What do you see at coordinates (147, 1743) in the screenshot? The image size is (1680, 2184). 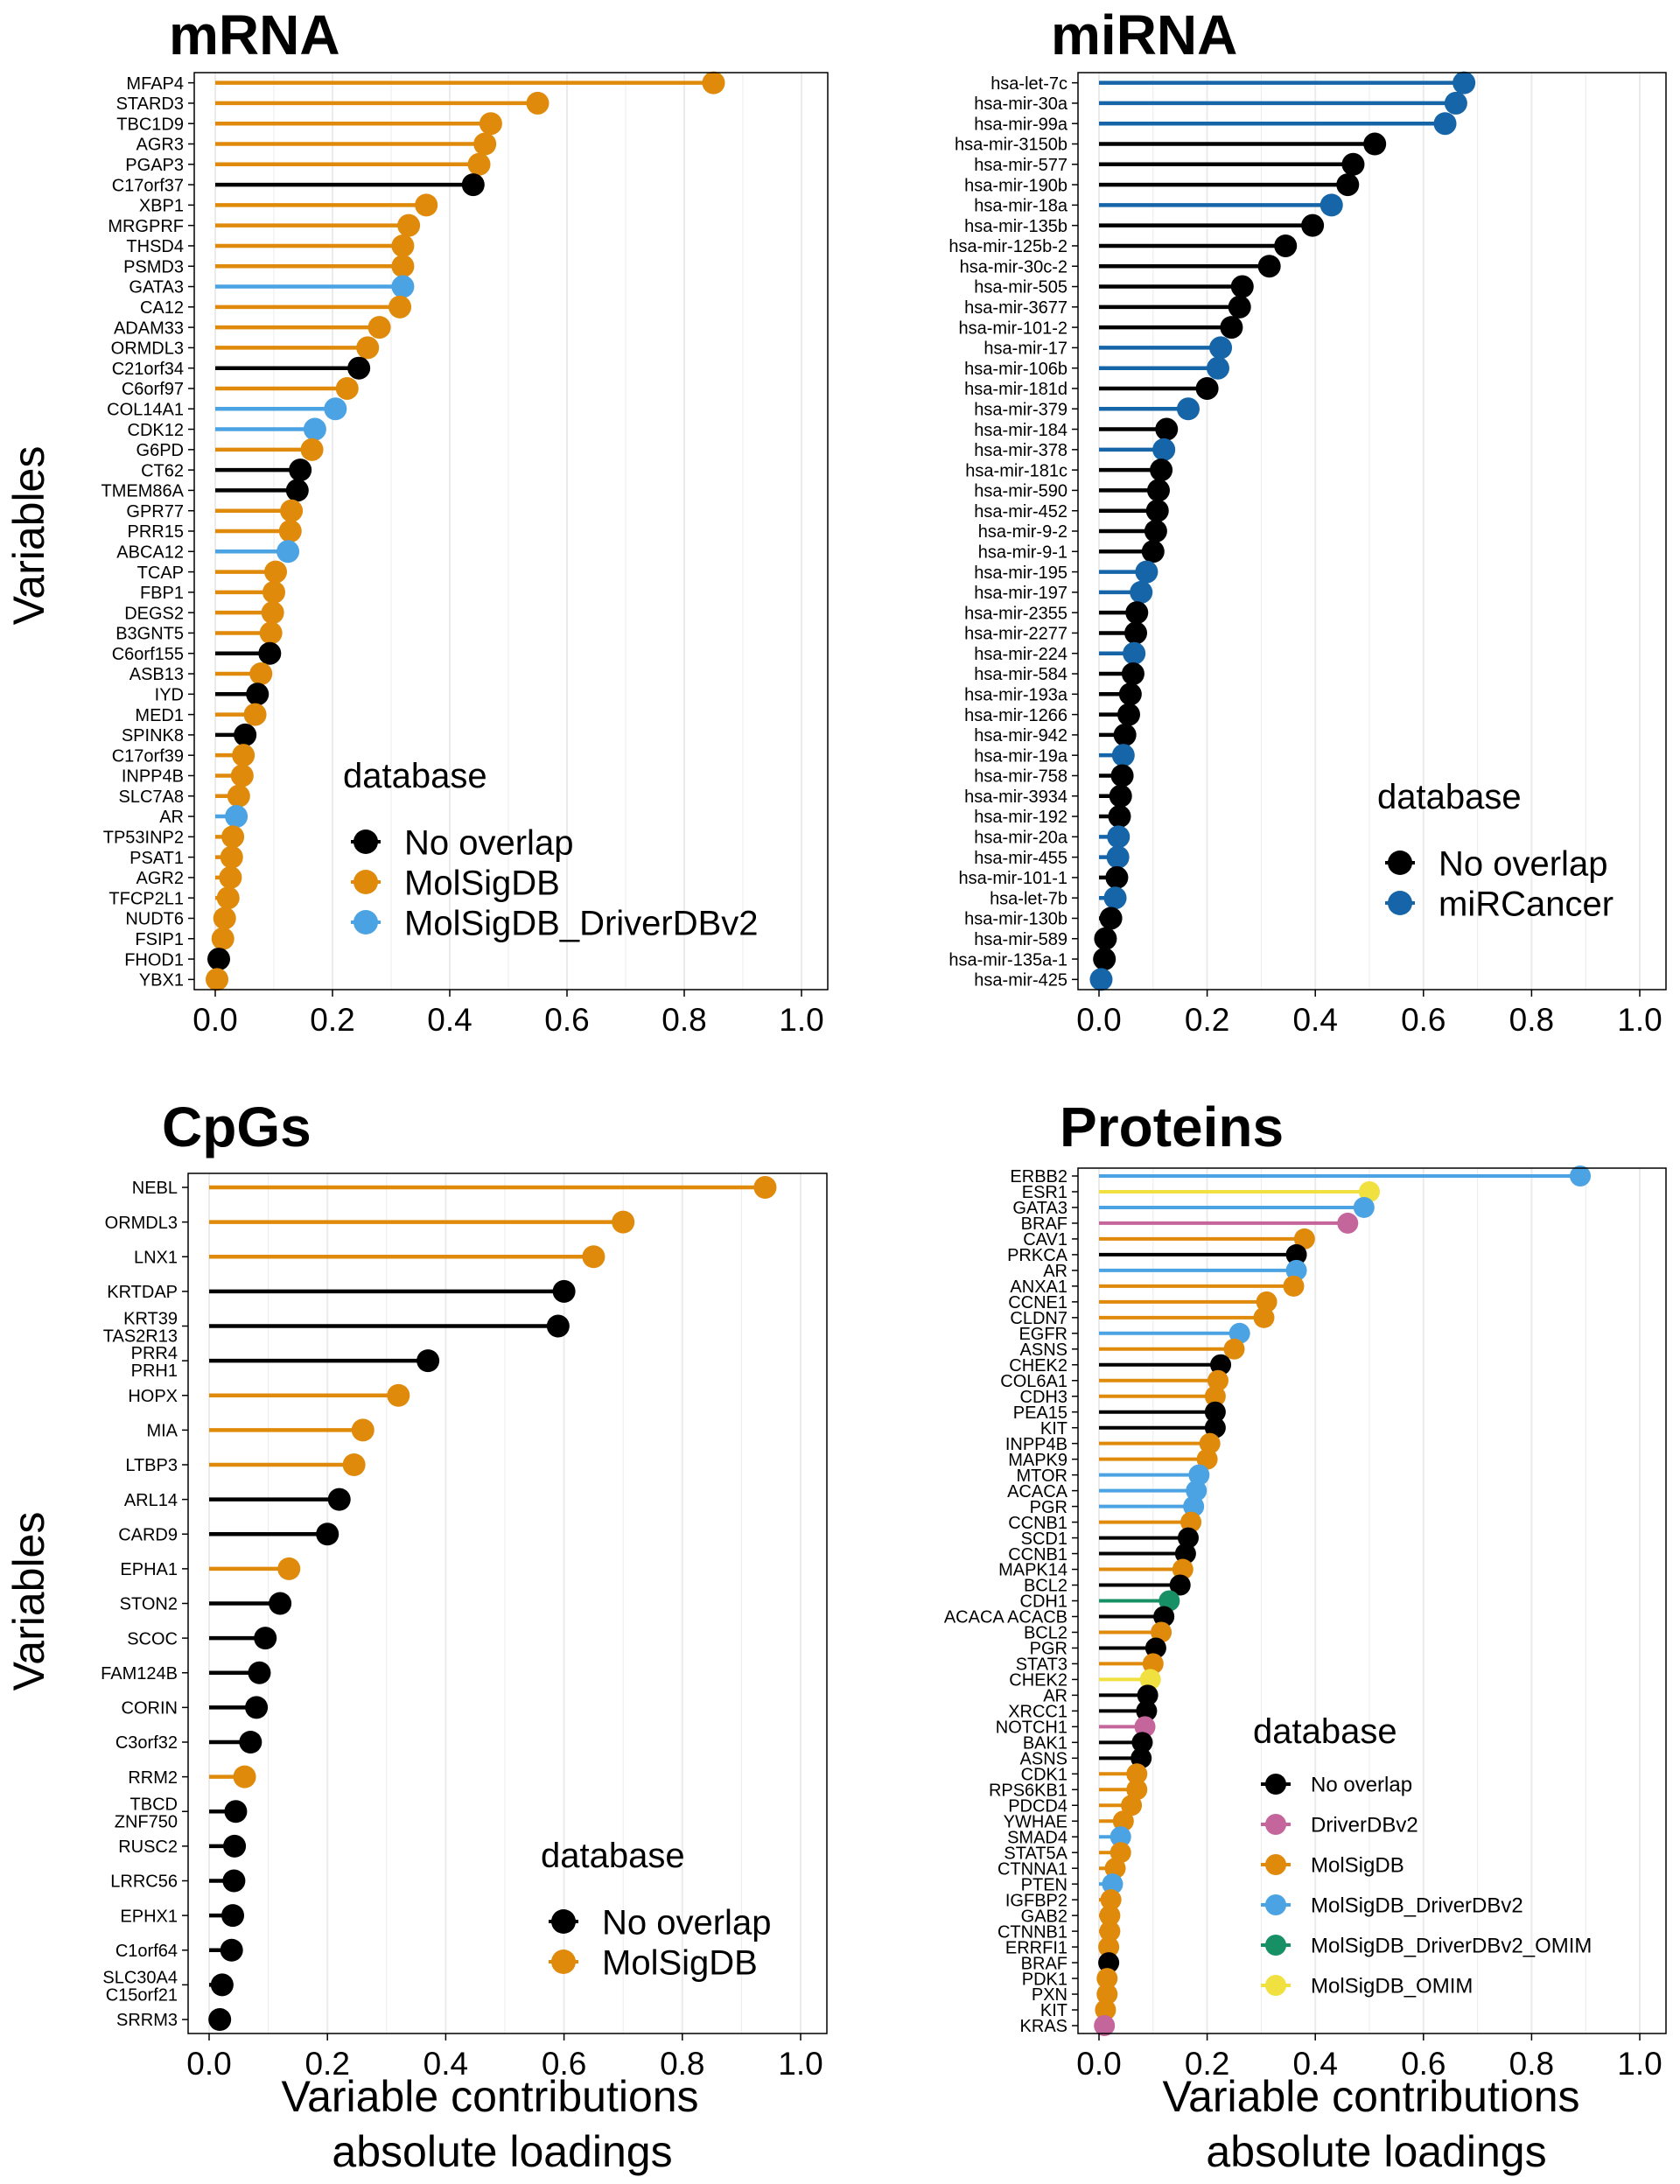 I see `row-label: C3orf32` at bounding box center [147, 1743].